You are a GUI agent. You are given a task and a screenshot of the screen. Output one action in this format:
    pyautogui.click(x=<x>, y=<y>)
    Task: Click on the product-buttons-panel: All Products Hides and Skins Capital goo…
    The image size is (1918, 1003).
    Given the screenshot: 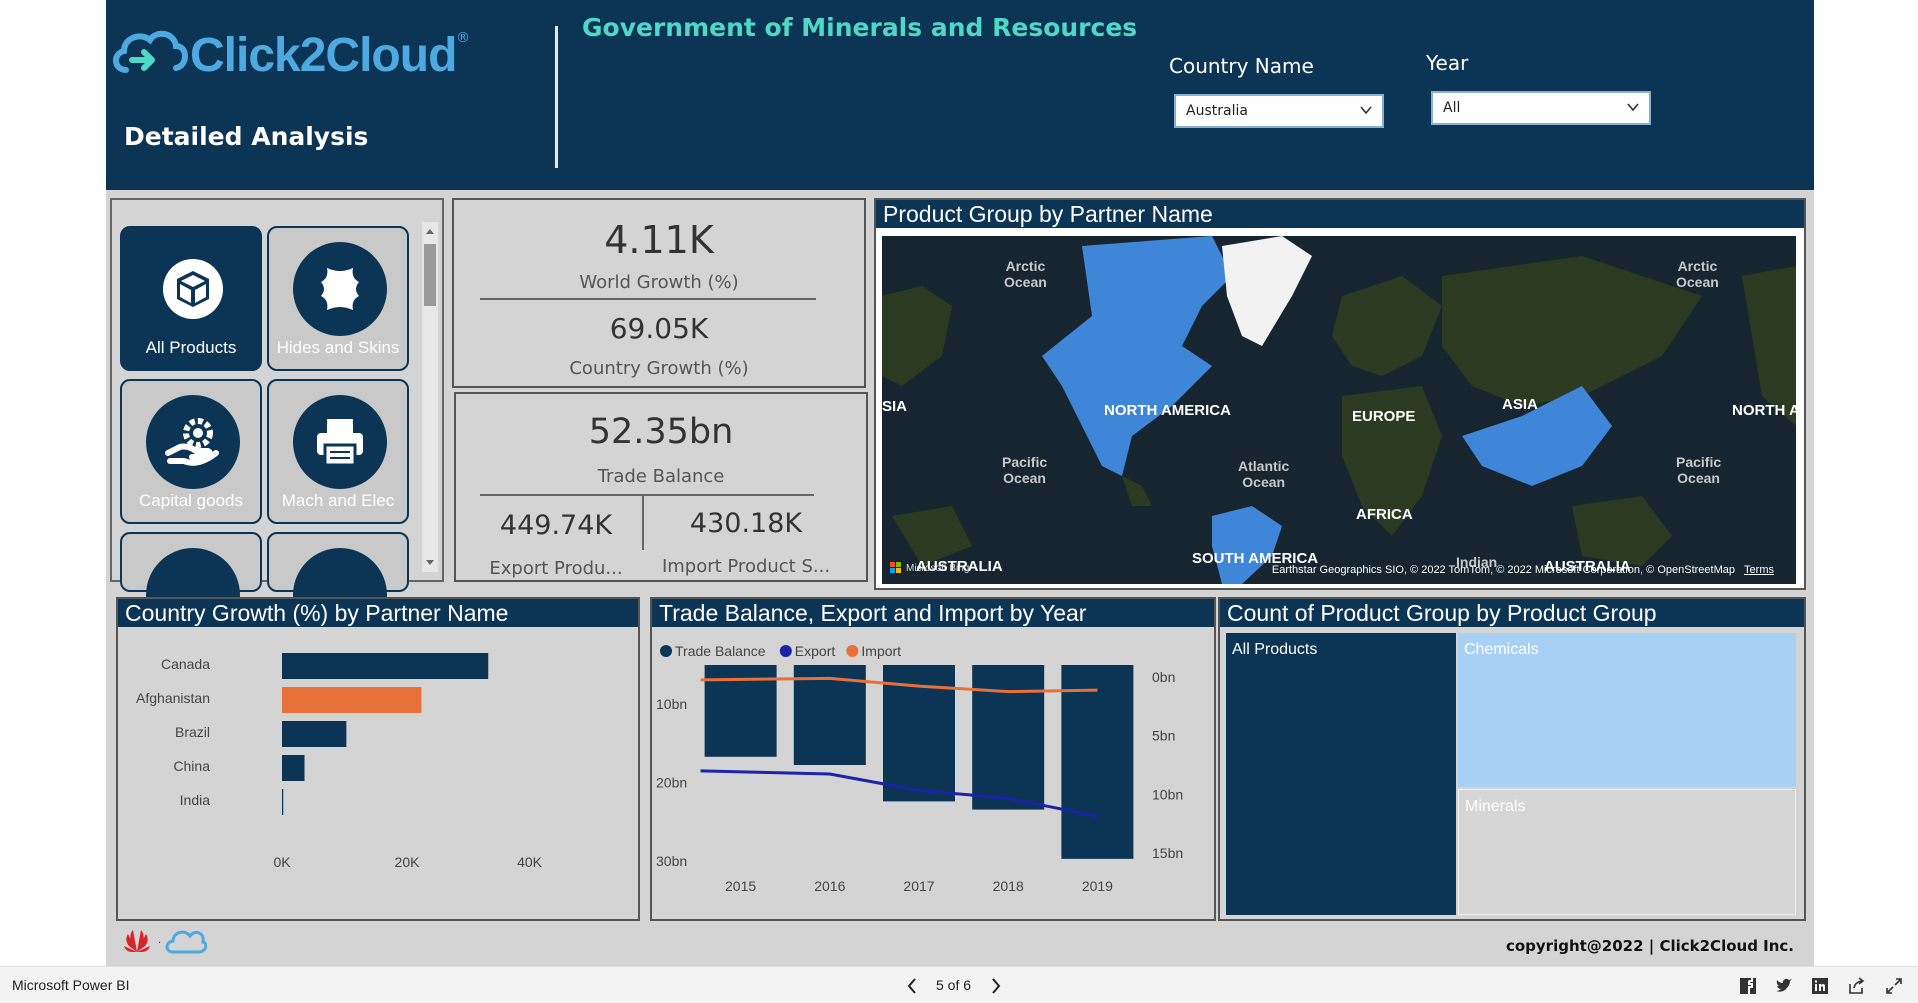 What is the action you would take?
    pyautogui.click(x=277, y=420)
    